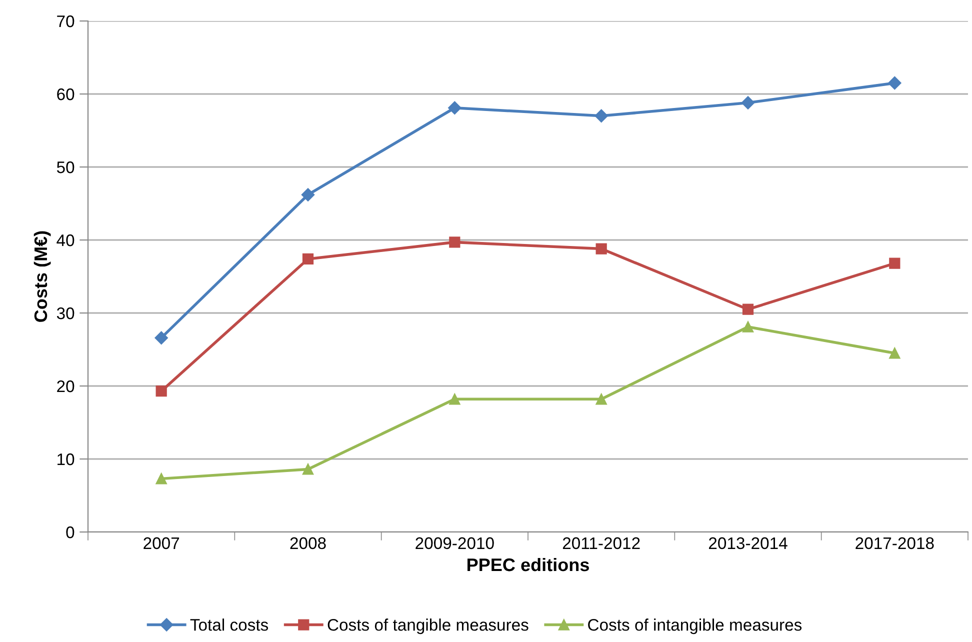  I want to click on legend-label: Total costs, so click(229, 624).